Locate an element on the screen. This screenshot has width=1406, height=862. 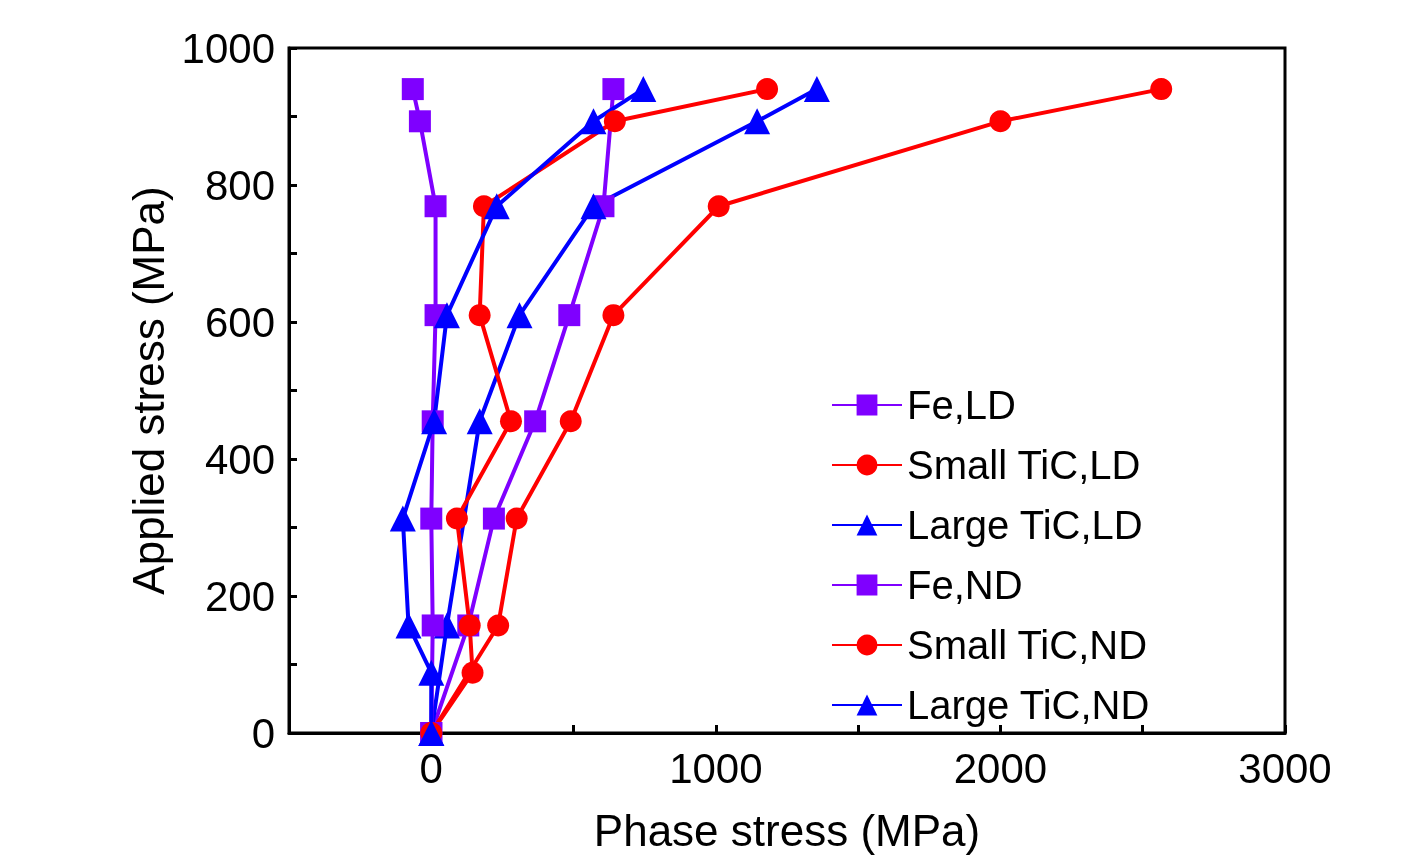
legend-label: Small TiC,ND is located at coordinates (1027, 645).